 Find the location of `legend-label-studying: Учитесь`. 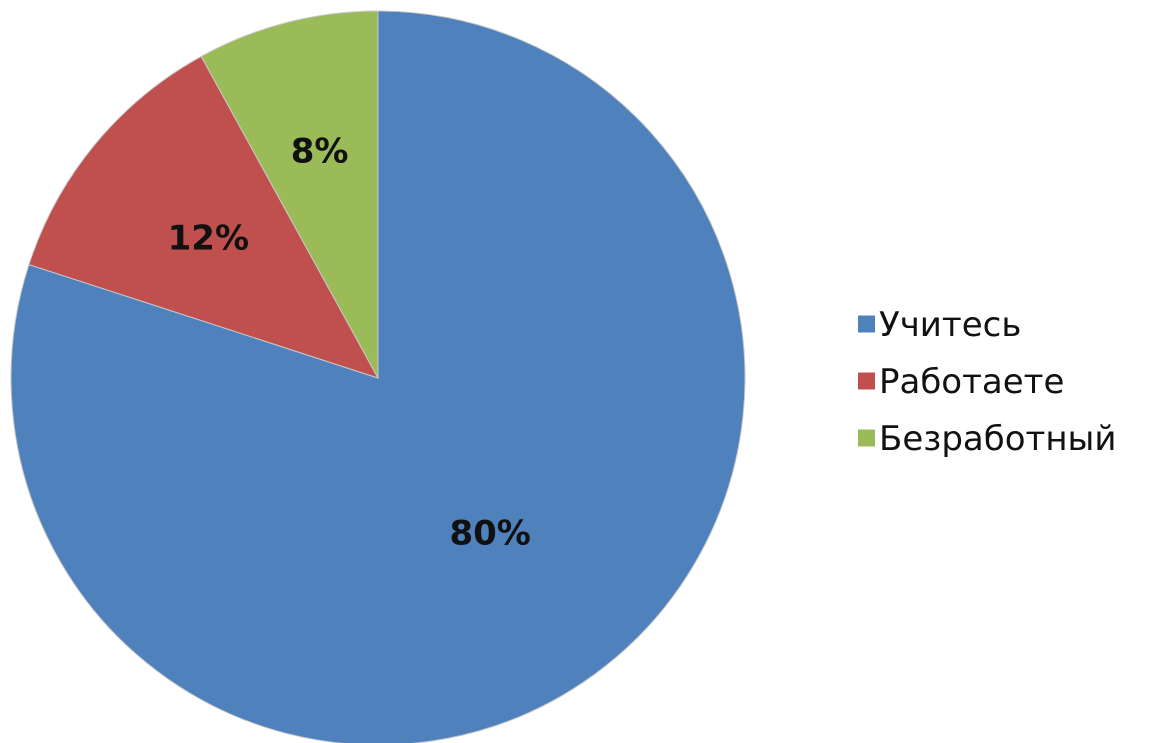

legend-label-studying: Учитесь is located at coordinates (950, 325).